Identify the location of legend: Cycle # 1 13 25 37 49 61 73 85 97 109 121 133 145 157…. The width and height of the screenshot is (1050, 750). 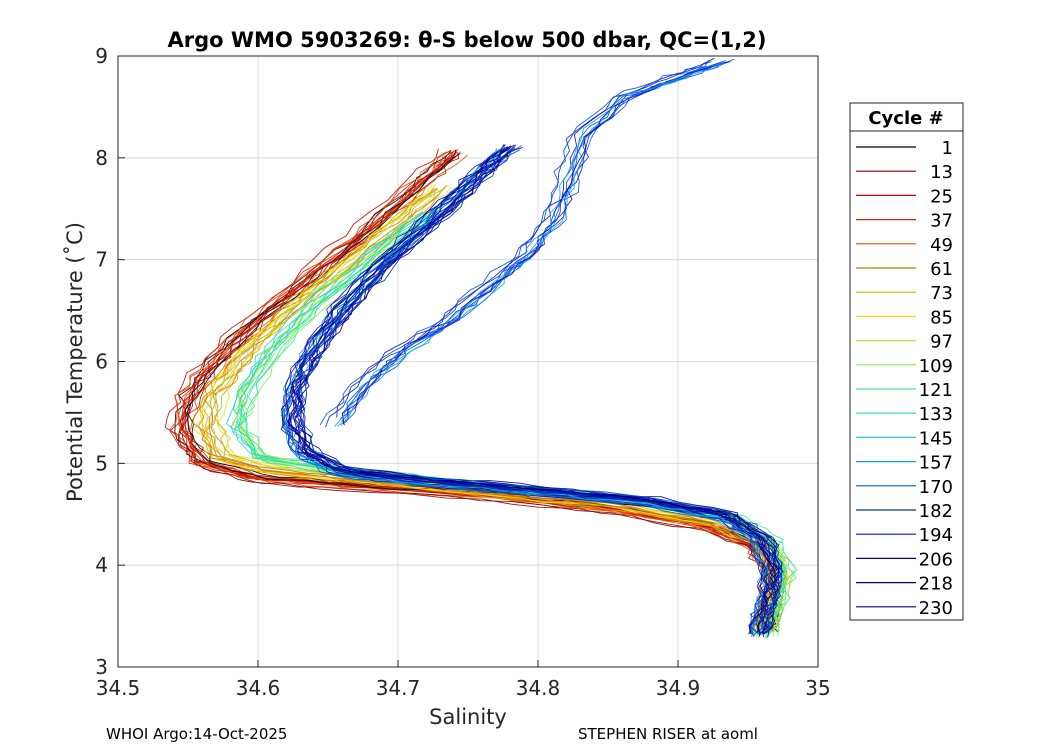
(906, 361).